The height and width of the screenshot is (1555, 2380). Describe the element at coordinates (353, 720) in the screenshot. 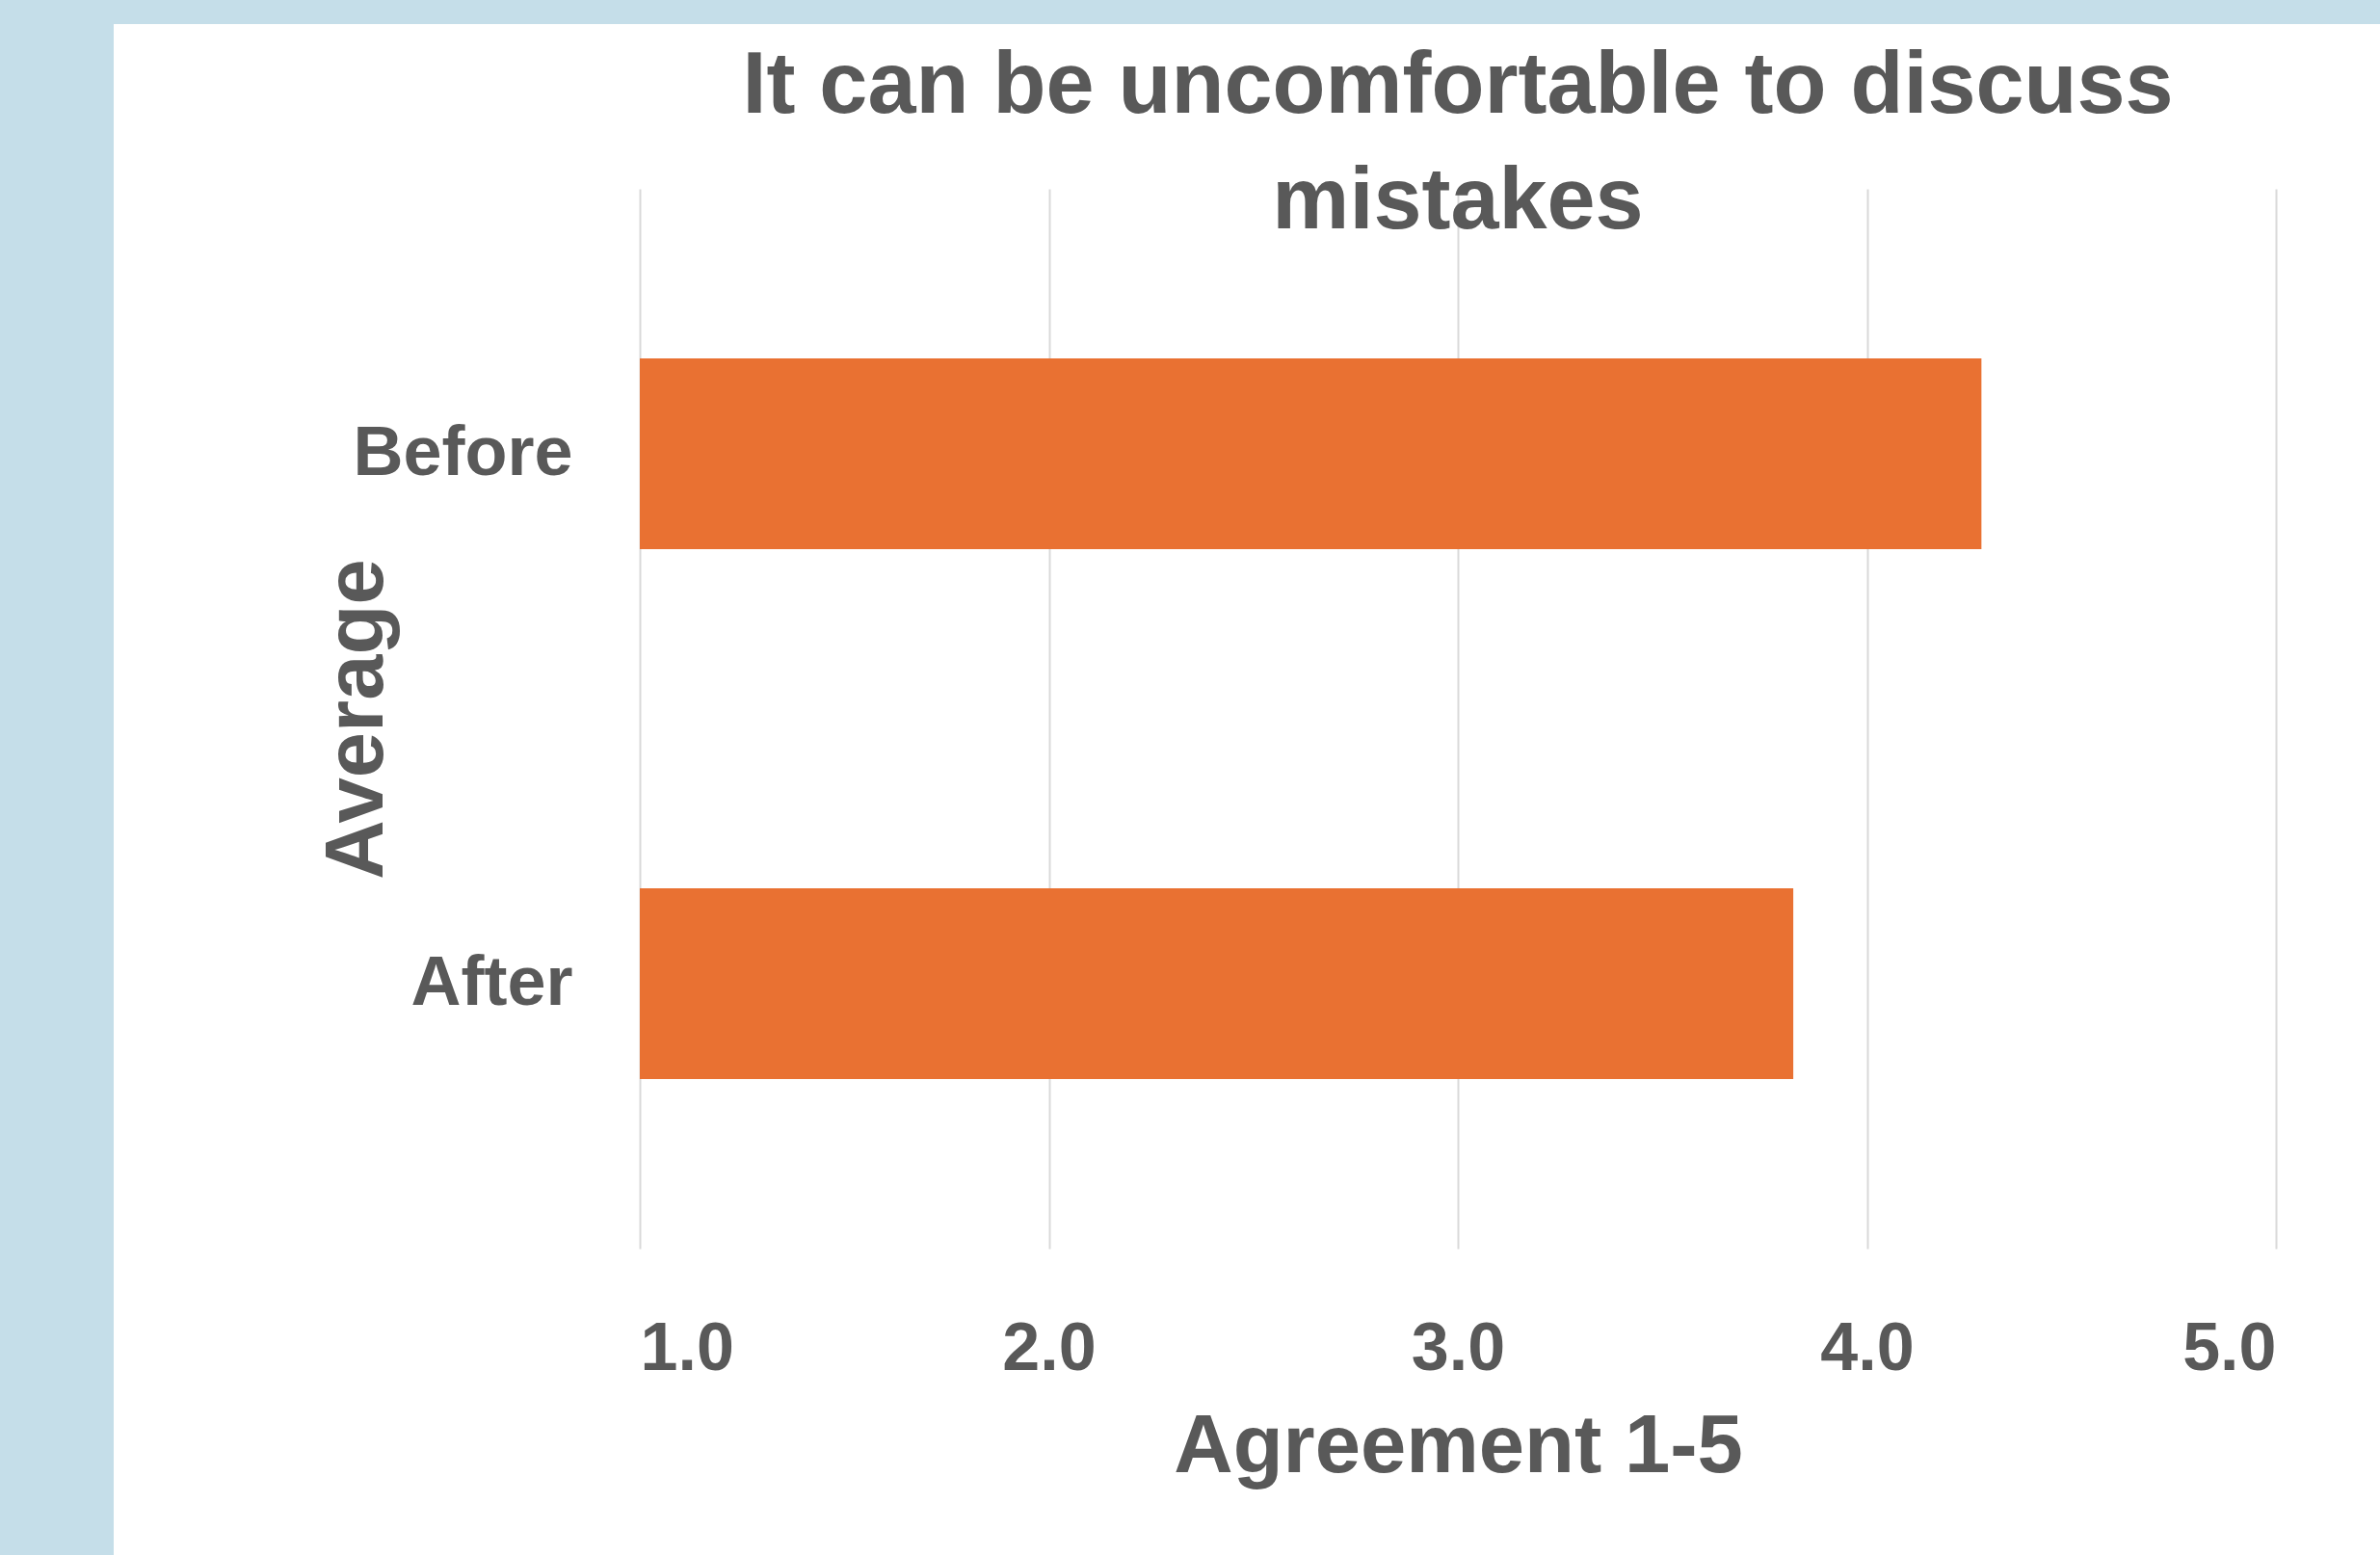

I see `y-axis-title: Average` at that location.